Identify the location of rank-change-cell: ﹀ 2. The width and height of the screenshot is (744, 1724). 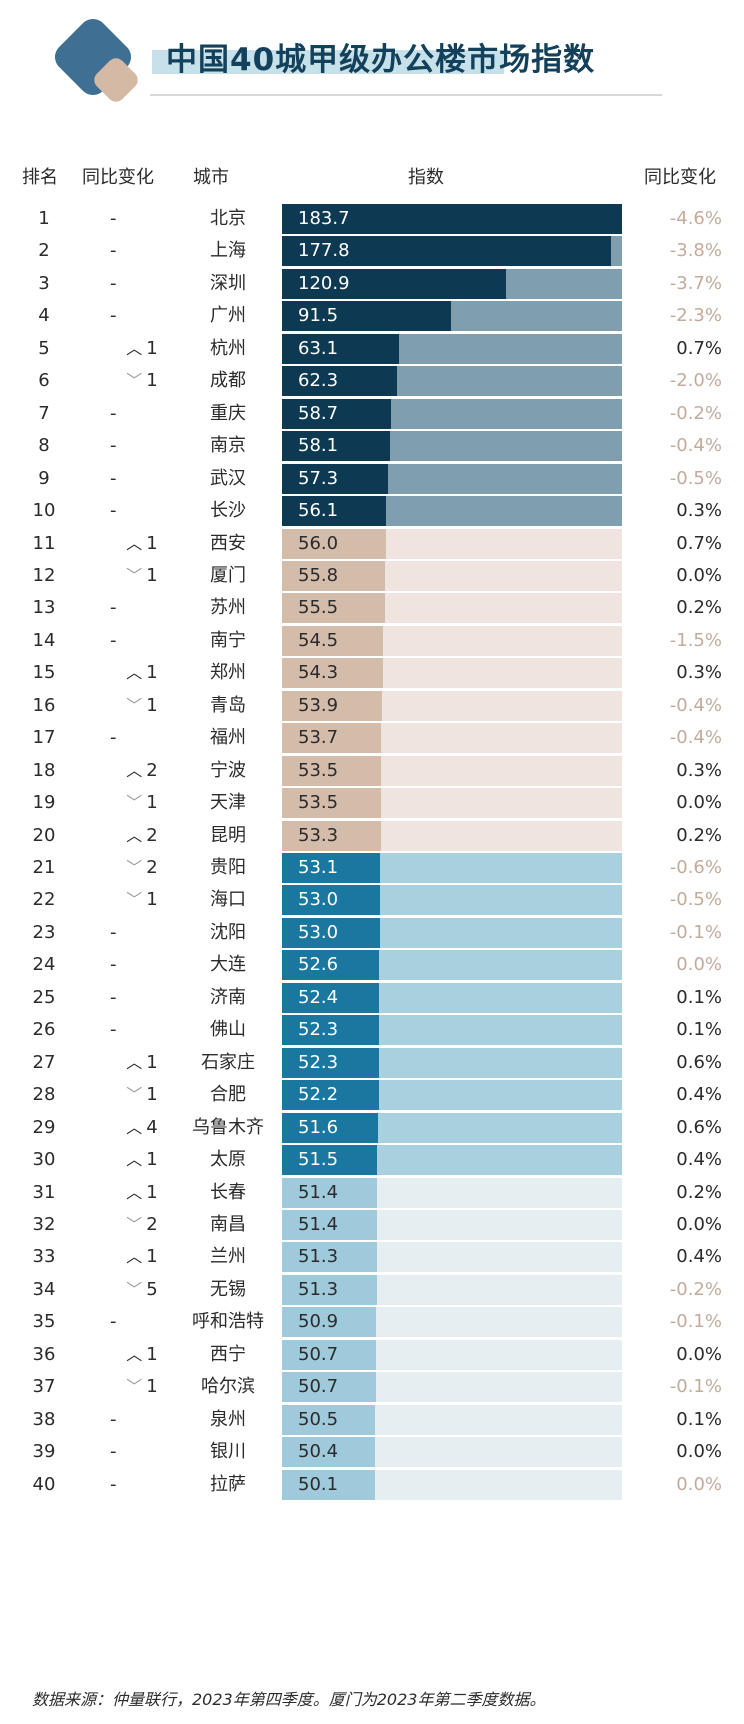
(142, 1225).